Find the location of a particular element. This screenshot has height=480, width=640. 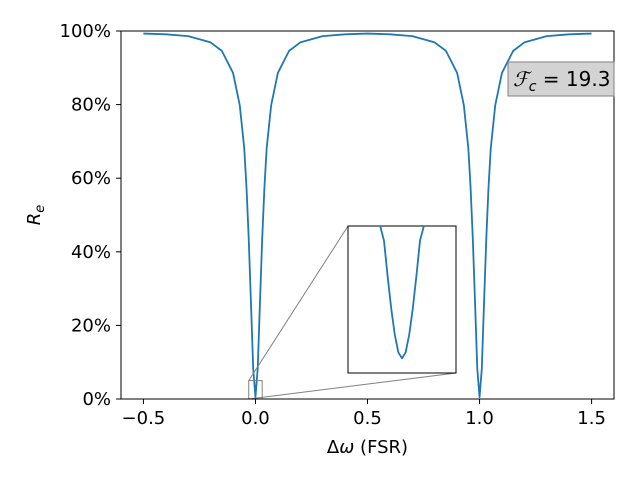

y-tick-label: 60% is located at coordinates (91, 178).